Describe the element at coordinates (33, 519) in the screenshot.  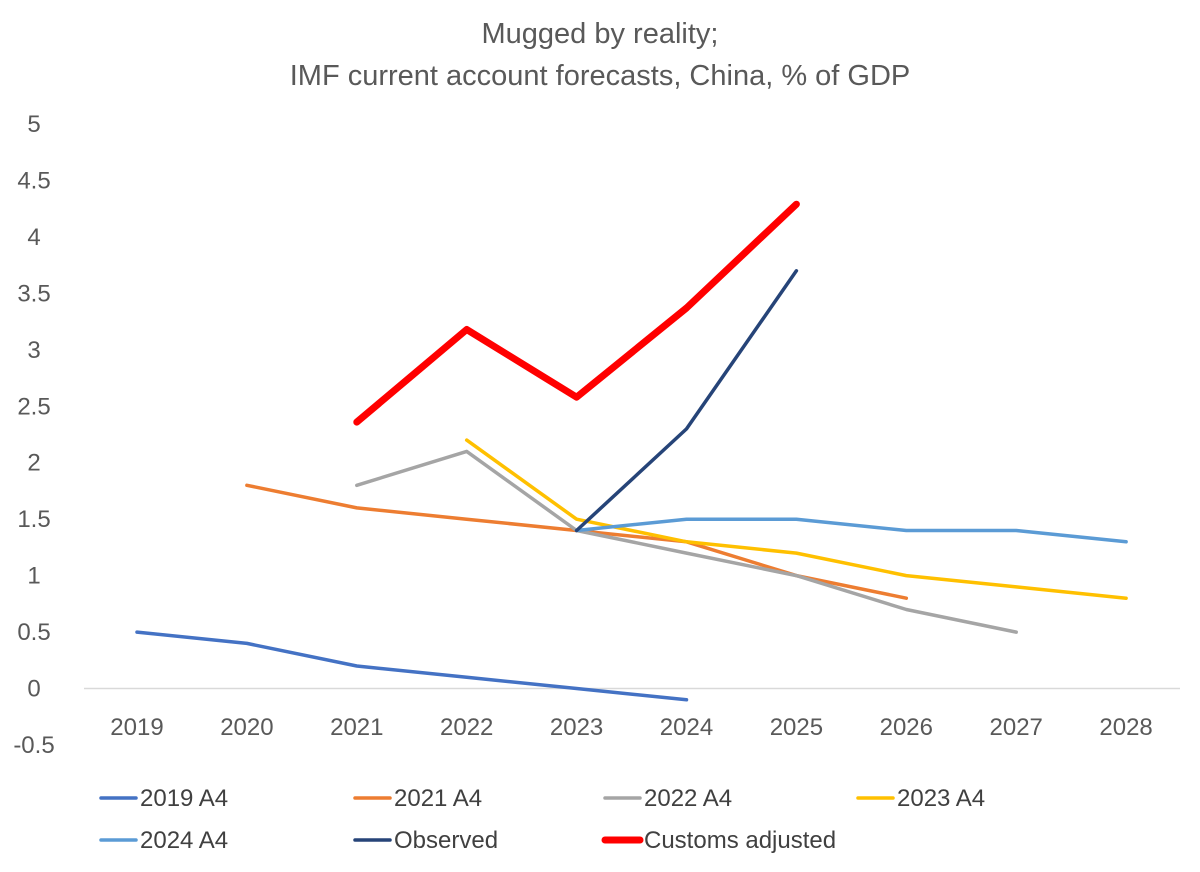
I see `y-tick-label: 1.5` at that location.